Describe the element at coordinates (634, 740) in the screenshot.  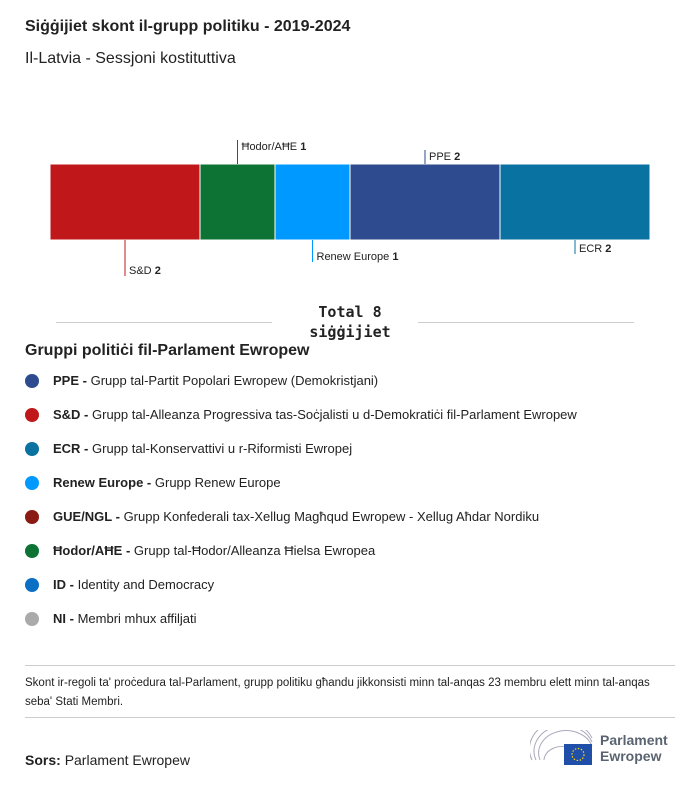
I see `logo-line1: Parlament` at that location.